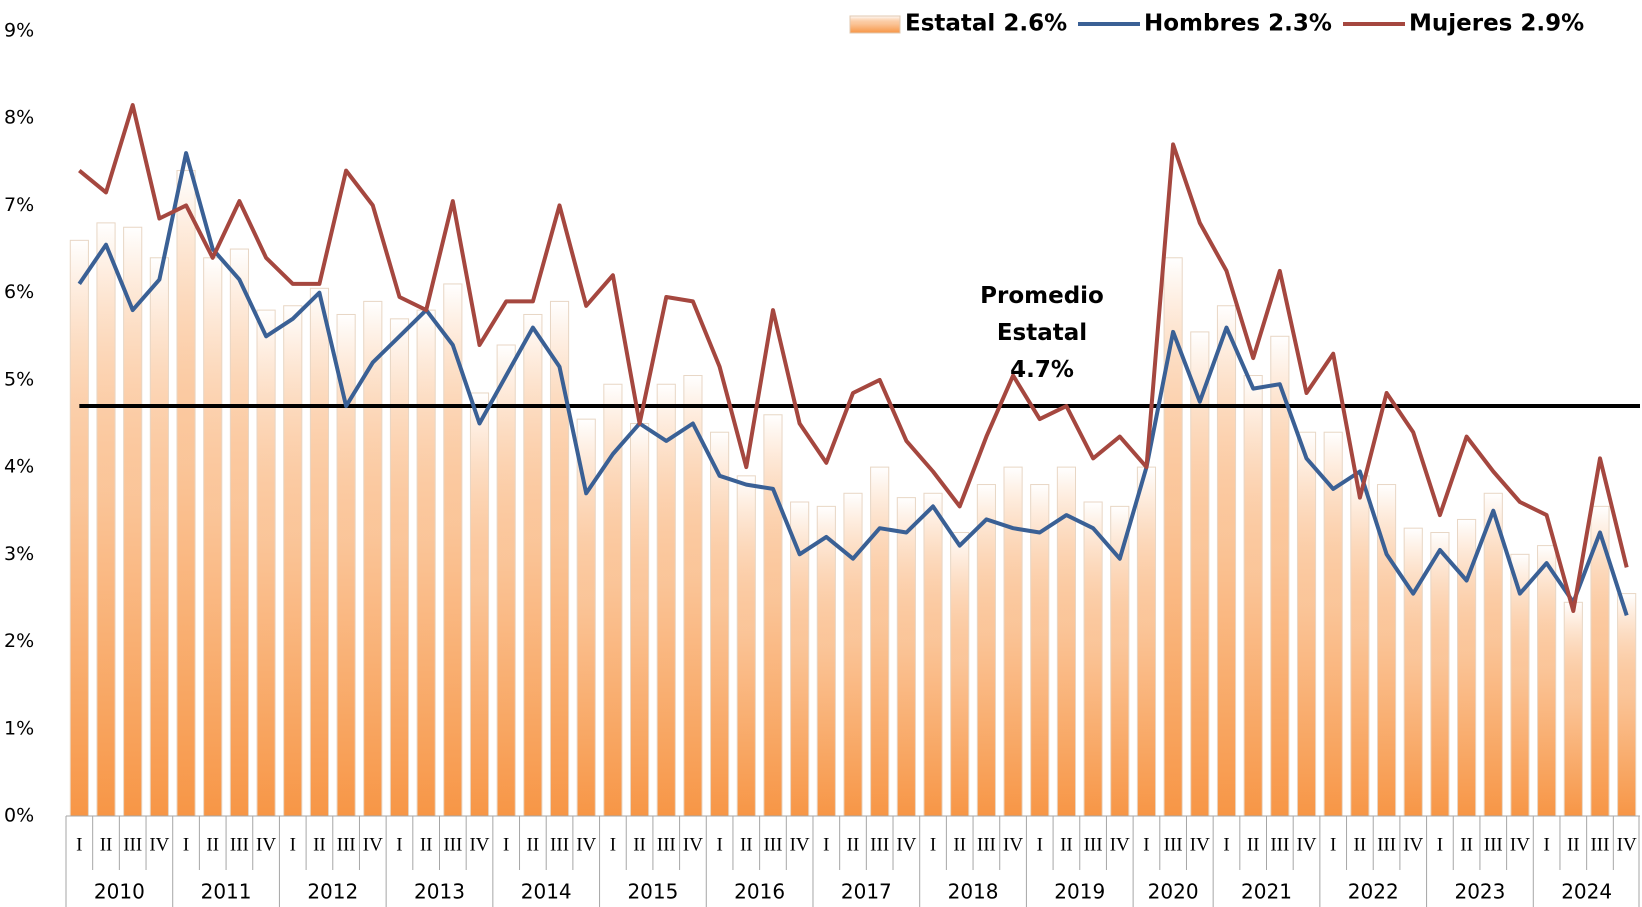 The width and height of the screenshot is (1642, 907). What do you see at coordinates (546, 892) in the screenshot?
I see `year-label: 2014` at bounding box center [546, 892].